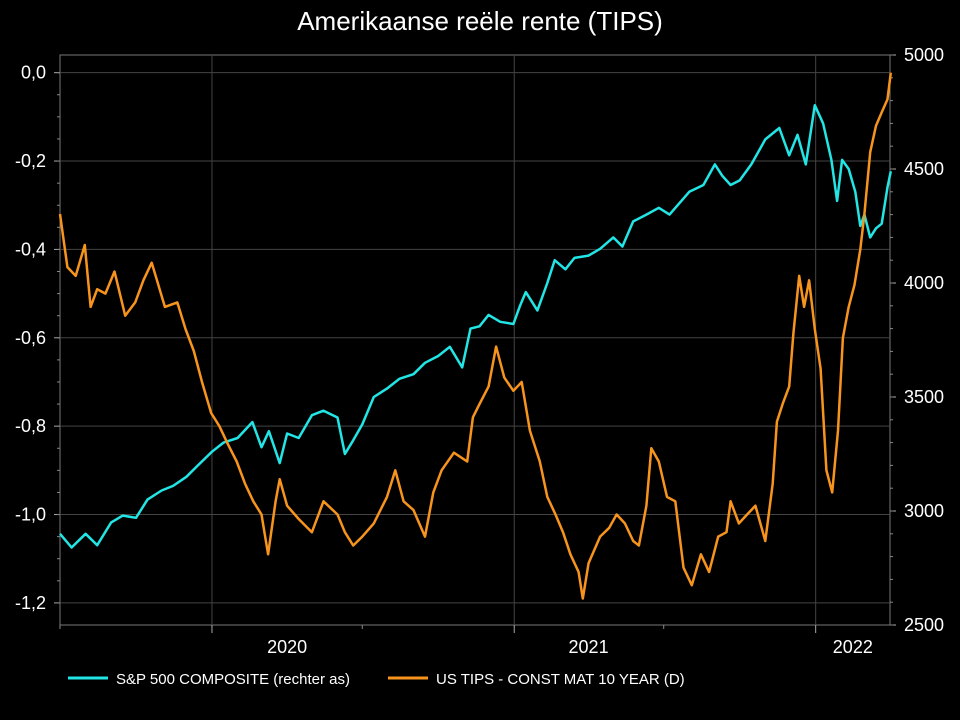 This screenshot has height=720, width=960. I want to click on right-tick-label: 4000, so click(924, 283).